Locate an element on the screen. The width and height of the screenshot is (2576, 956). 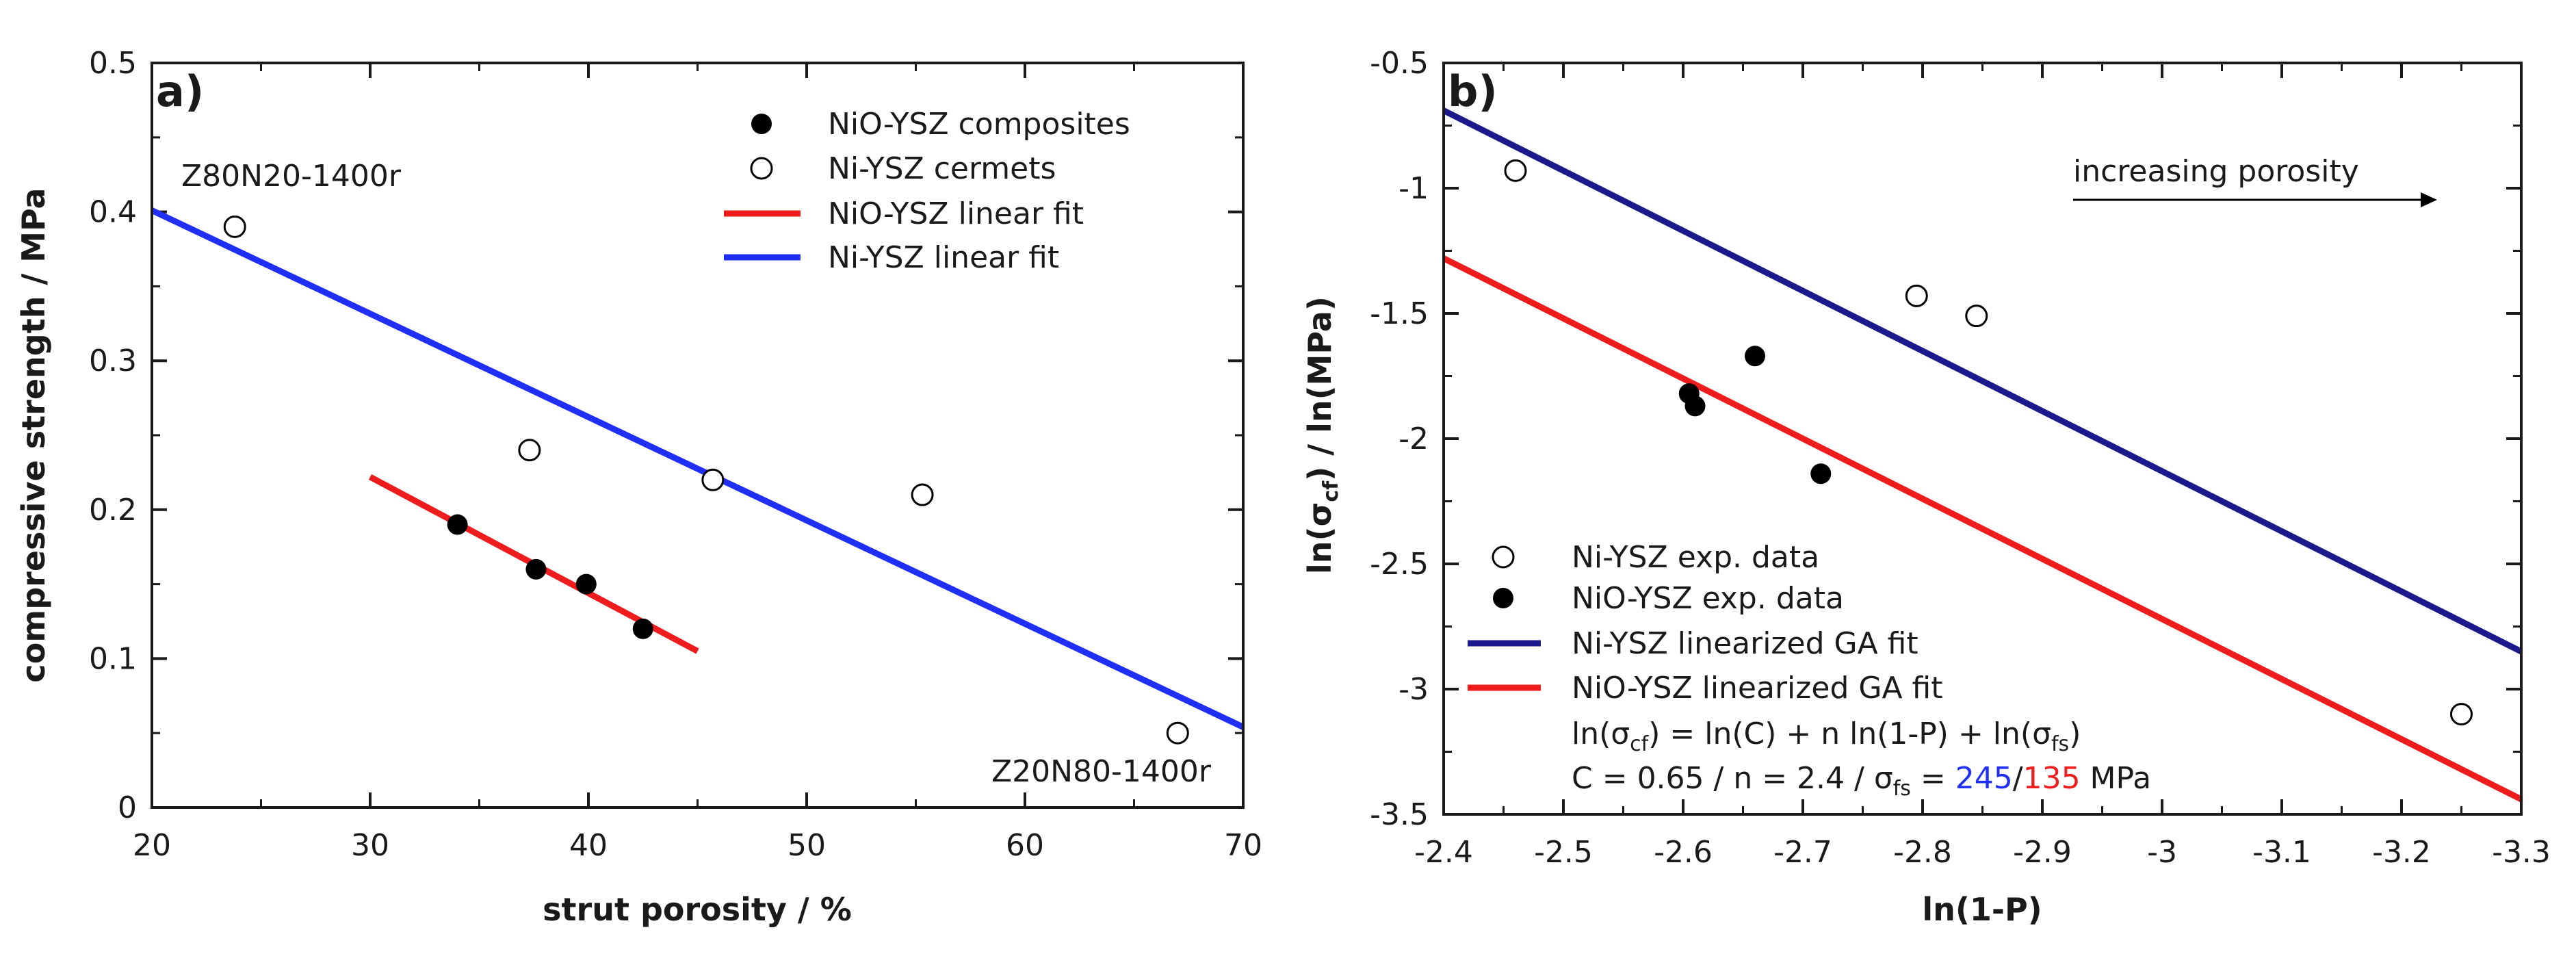
x-tick-label: -3.1 is located at coordinates (2281, 852).